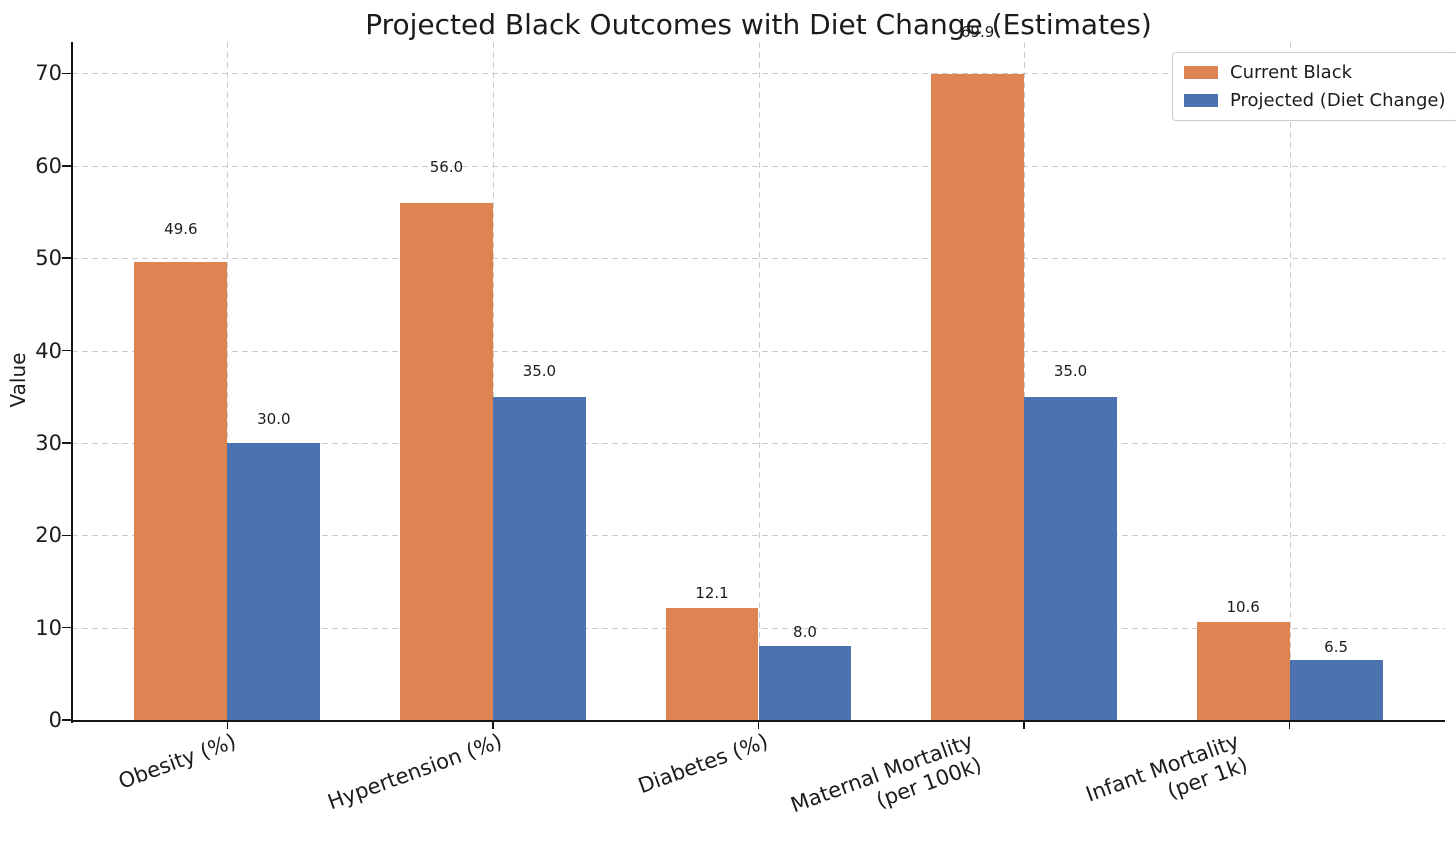  Describe the element at coordinates (1201, 72) in the screenshot. I see `legend-swatch-current-black` at that location.